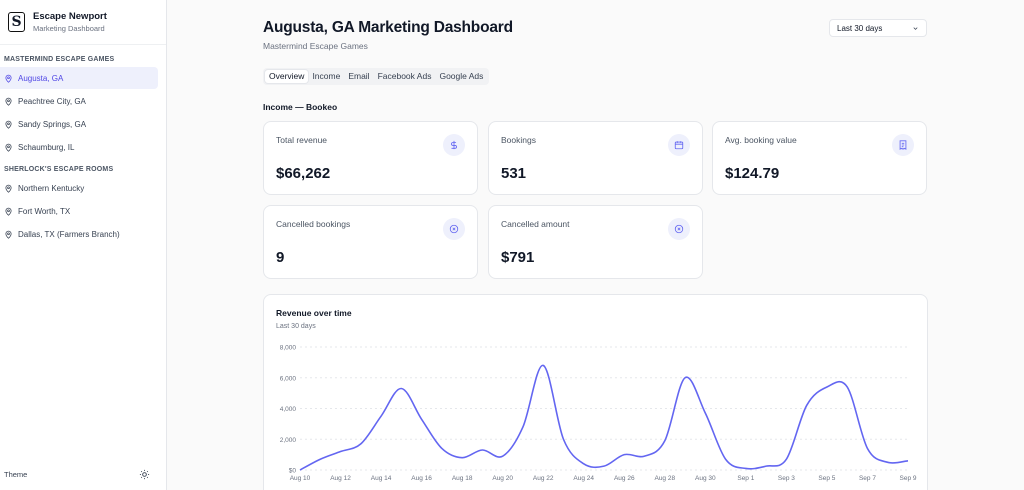 The width and height of the screenshot is (1024, 490). I want to click on y-tick-label: 4,000, so click(288, 409).